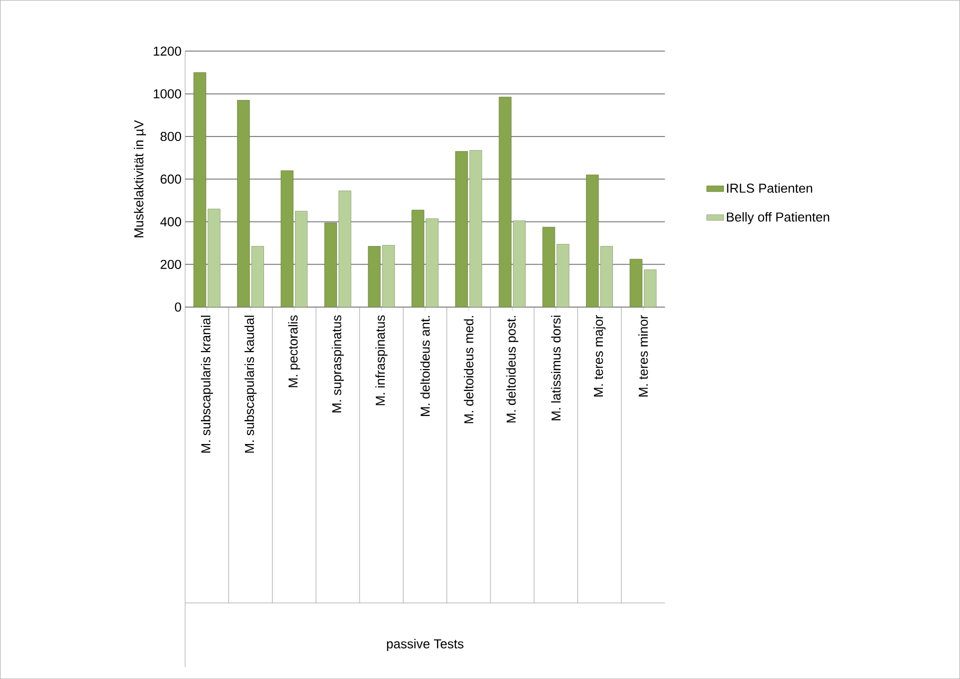 The image size is (960, 679). Describe the element at coordinates (250, 384) in the screenshot. I see `x-tick-label: M. subscapularis kaudal` at that location.